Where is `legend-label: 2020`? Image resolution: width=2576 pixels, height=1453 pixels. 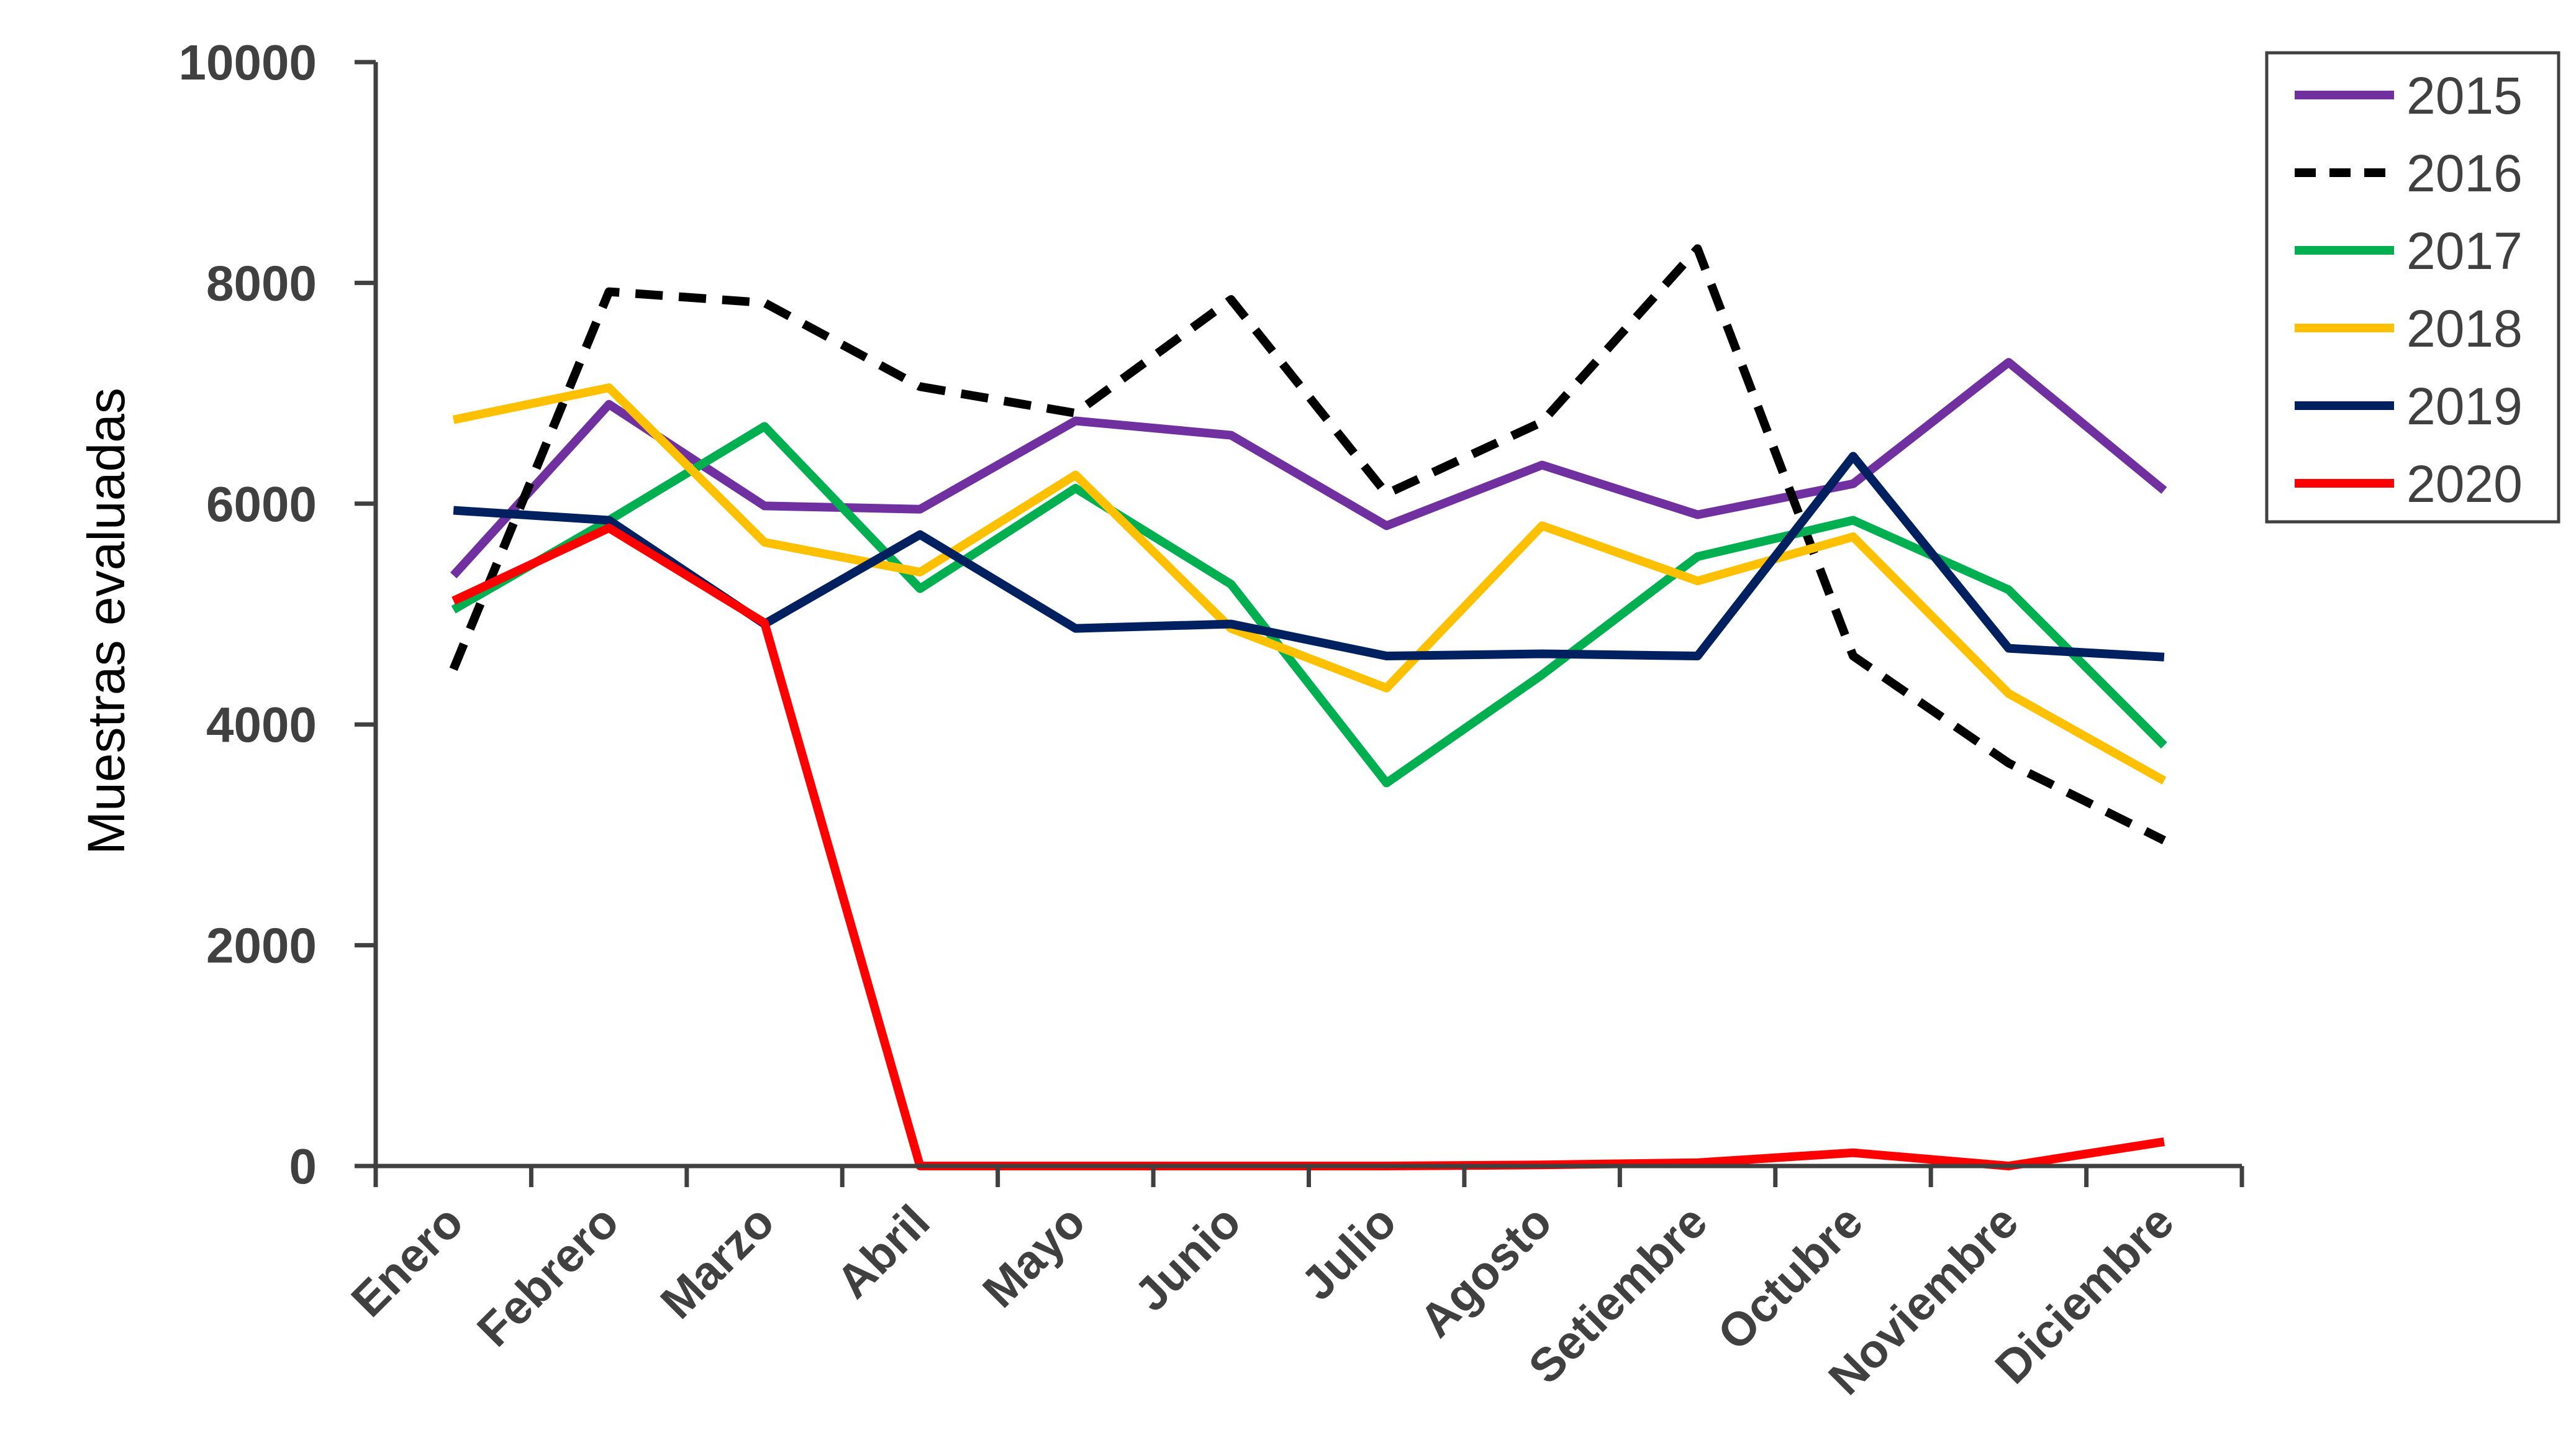
legend-label: 2020 is located at coordinates (2464, 484).